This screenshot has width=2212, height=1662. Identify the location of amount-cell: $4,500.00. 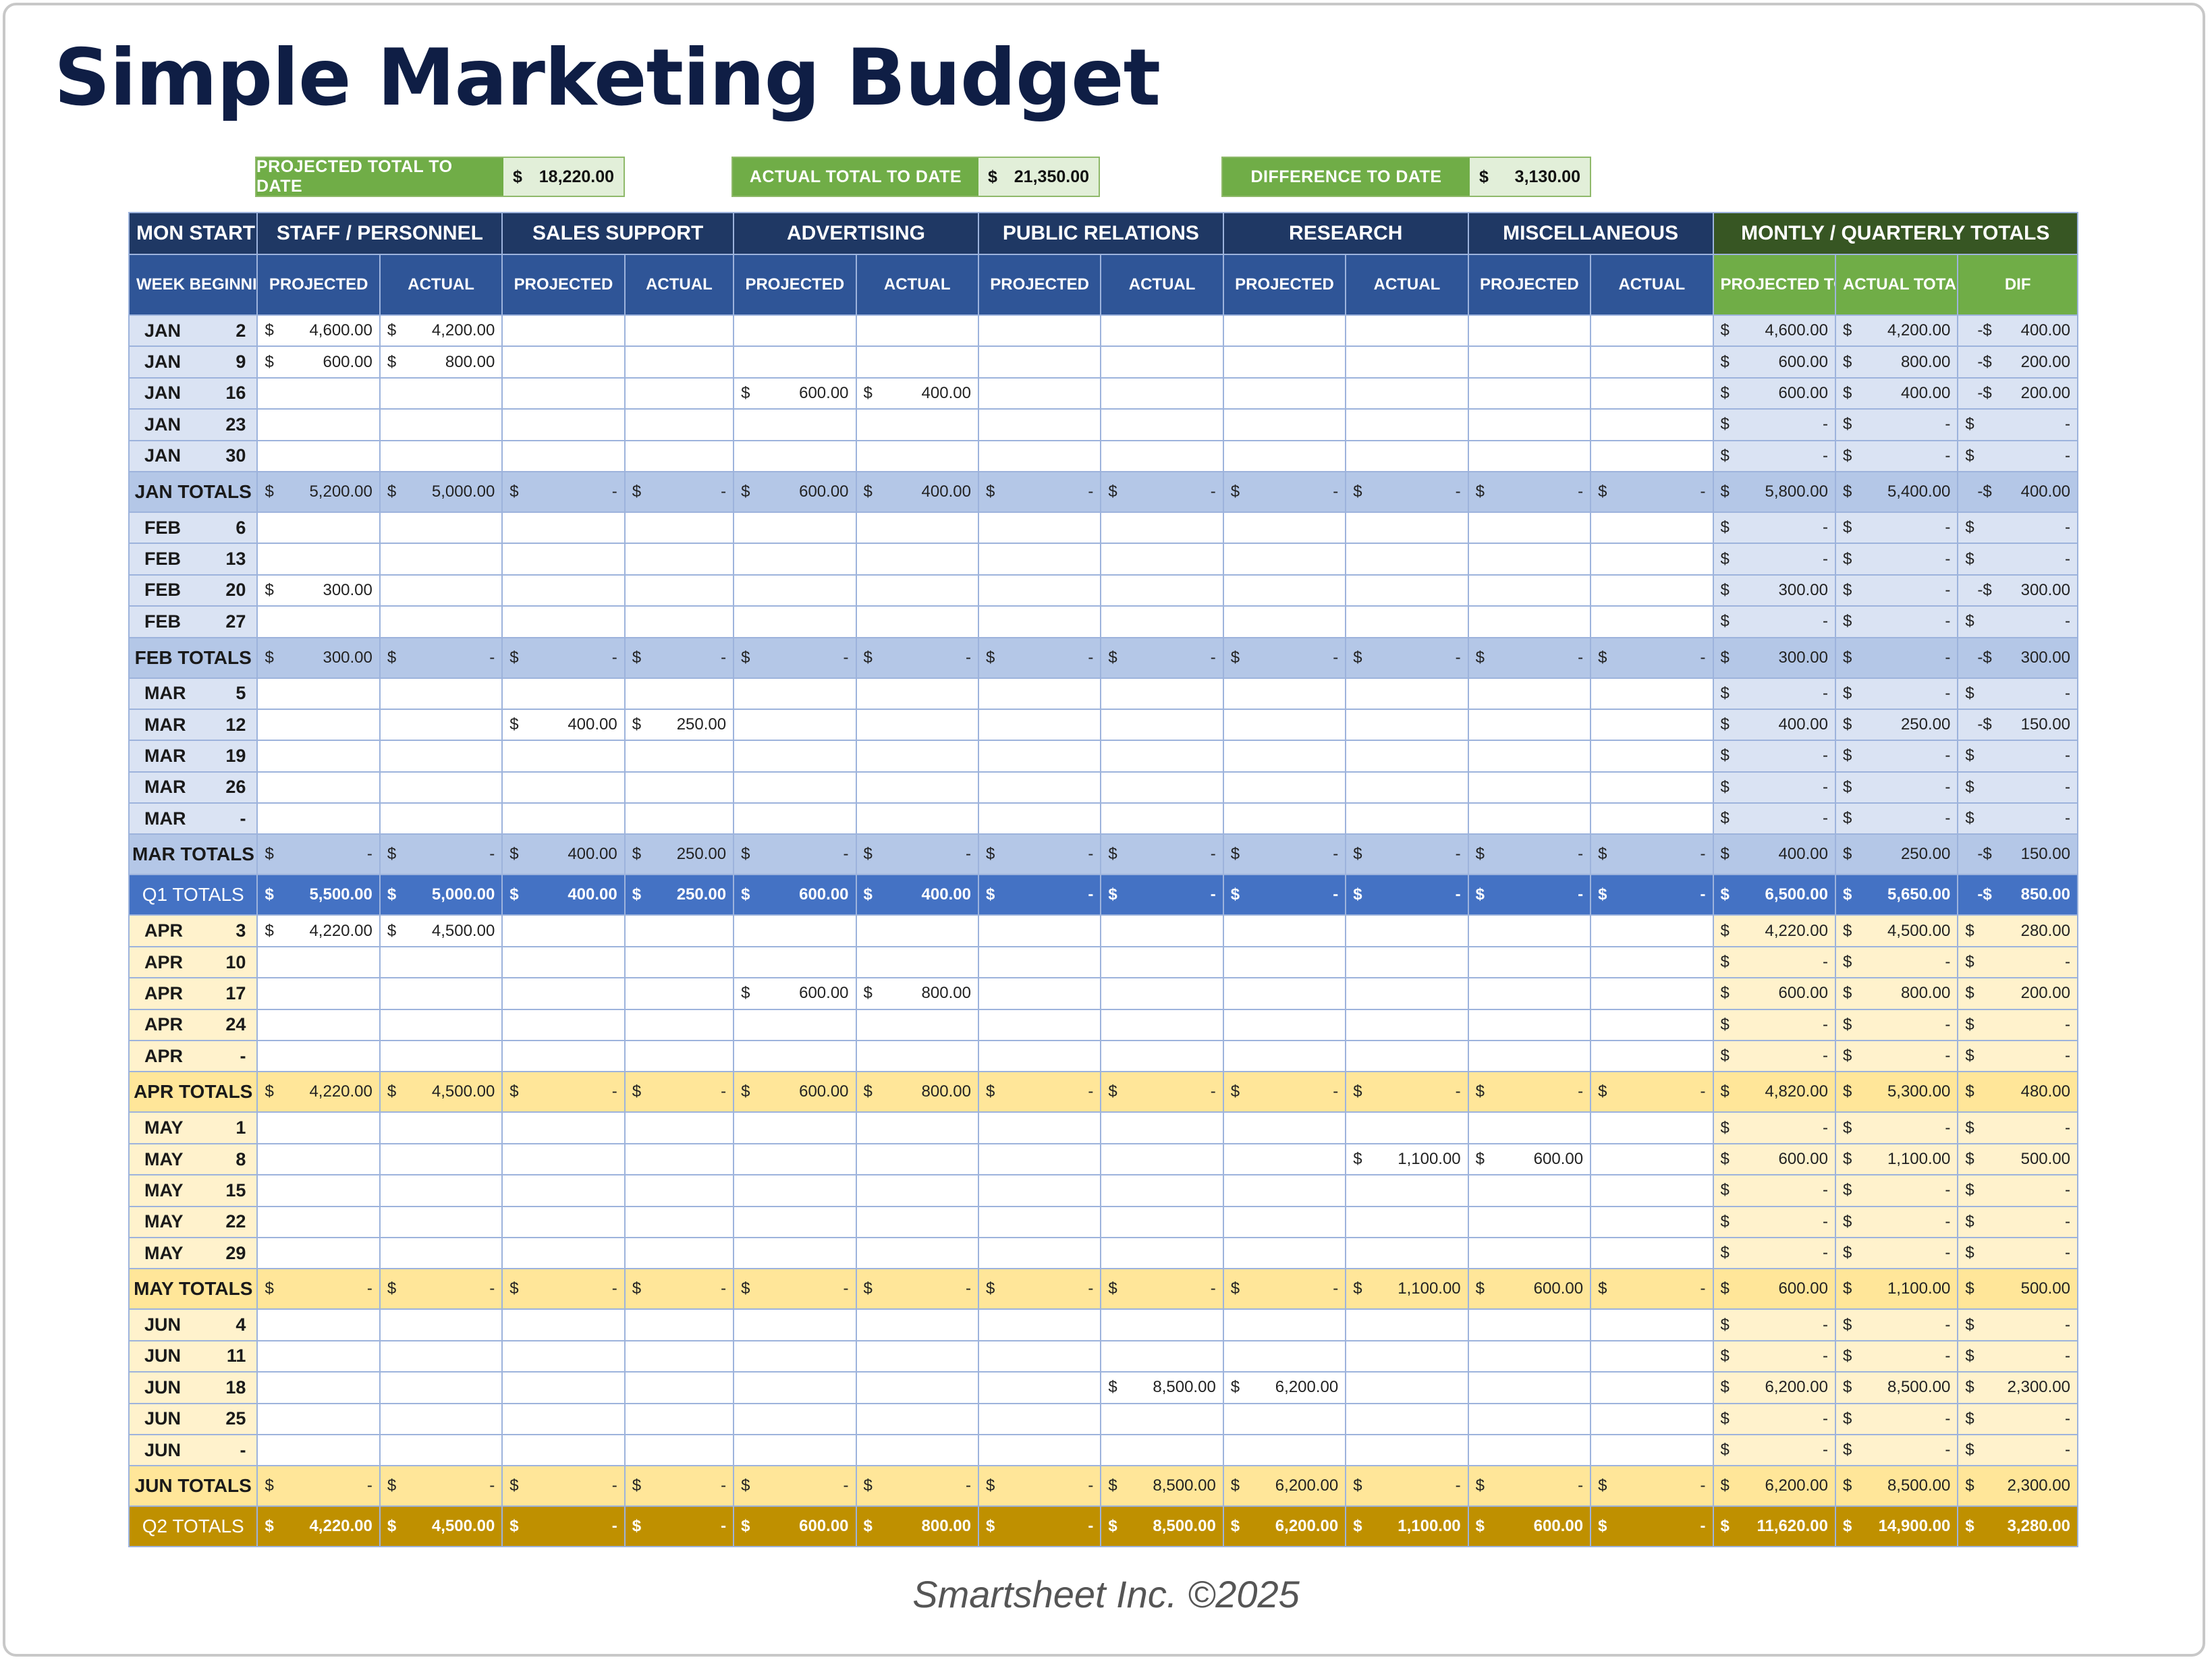
(441, 1526).